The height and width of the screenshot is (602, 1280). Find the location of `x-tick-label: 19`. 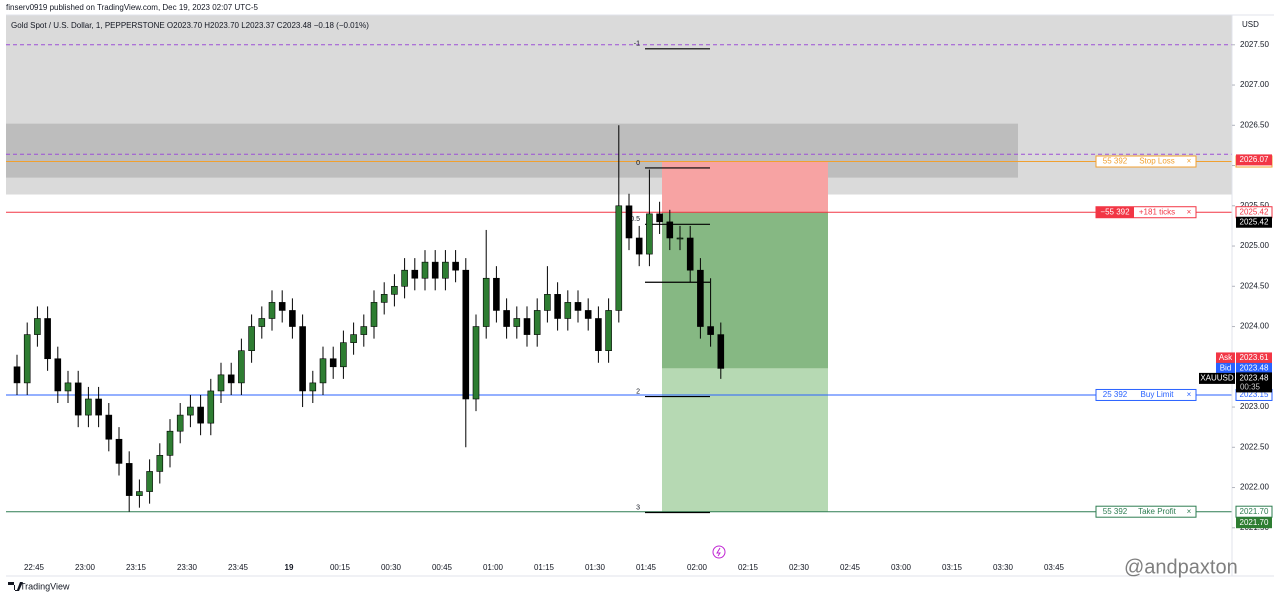

x-tick-label: 19 is located at coordinates (289, 567).